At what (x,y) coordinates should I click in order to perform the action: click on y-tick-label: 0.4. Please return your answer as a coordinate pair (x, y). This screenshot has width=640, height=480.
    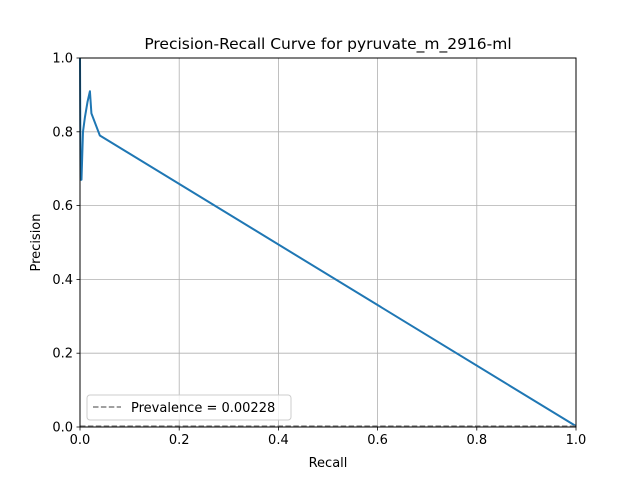
    Looking at the image, I should click on (62, 280).